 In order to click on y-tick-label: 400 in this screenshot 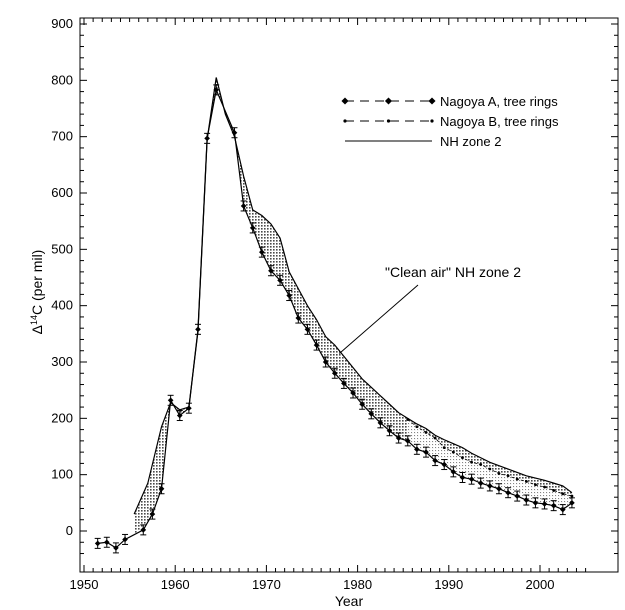, I will do `click(62, 305)`.